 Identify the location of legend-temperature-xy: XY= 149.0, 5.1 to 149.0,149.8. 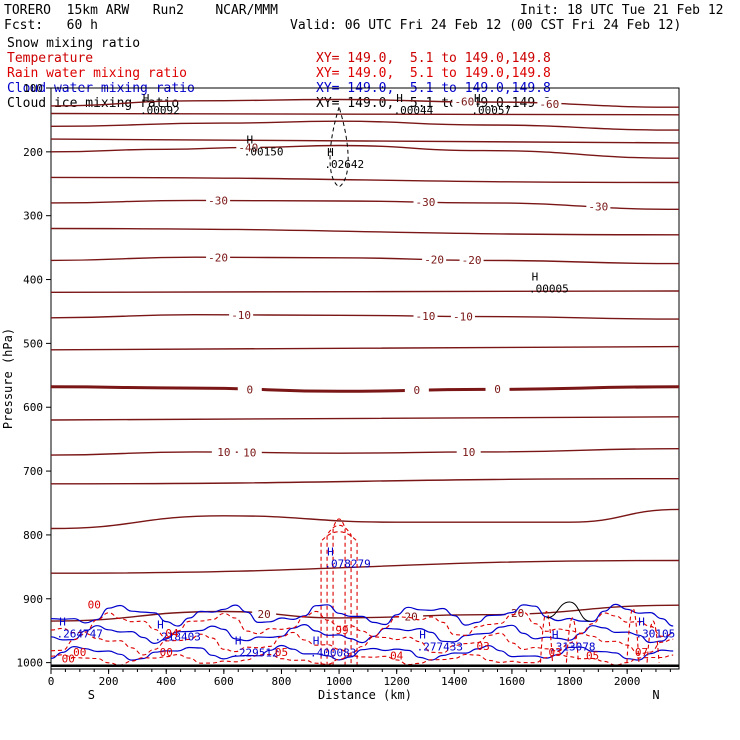
(433, 58).